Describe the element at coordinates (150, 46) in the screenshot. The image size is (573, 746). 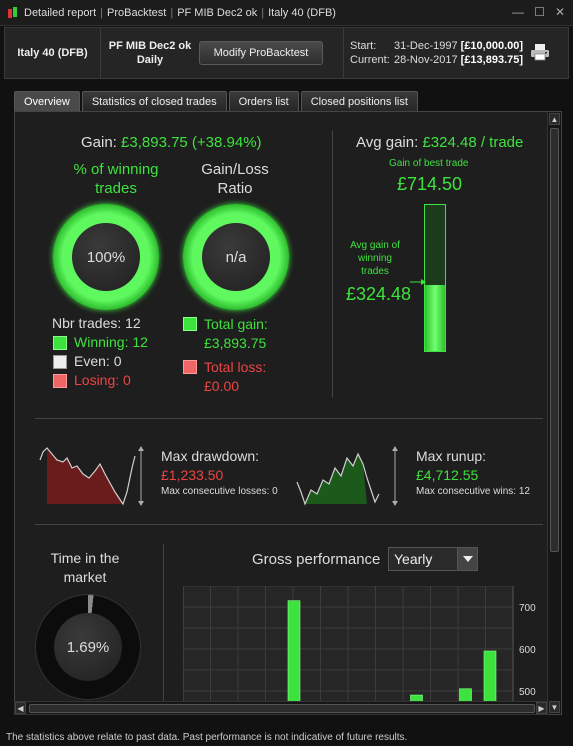
I see `system-name: PF MIB Dec2 ok` at that location.